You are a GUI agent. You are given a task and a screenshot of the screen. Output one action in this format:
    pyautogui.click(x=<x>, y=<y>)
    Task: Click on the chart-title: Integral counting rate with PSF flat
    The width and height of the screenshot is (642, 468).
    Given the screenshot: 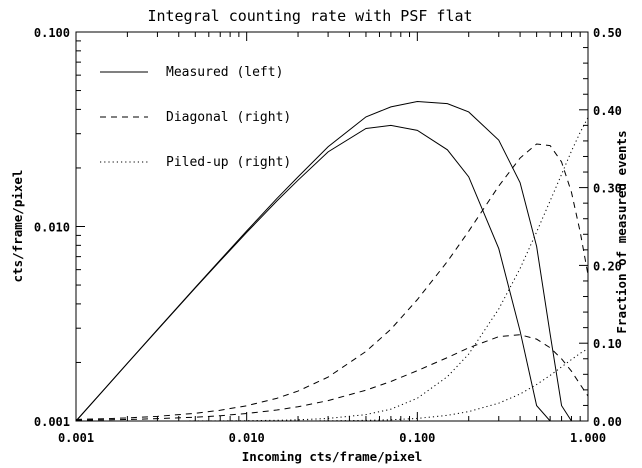 What is the action you would take?
    pyautogui.click(x=309, y=16)
    